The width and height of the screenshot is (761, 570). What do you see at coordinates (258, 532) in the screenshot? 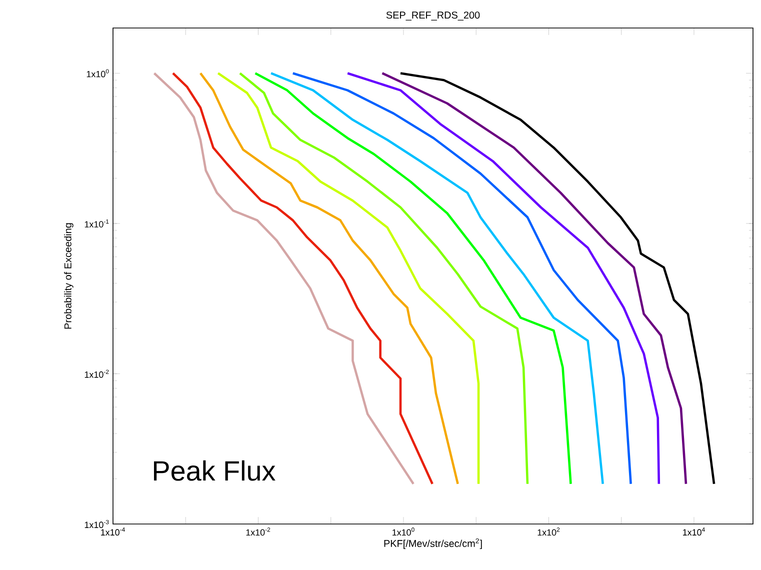
I see `x-tick-label: 1x10$^{-2}$` at bounding box center [258, 532].